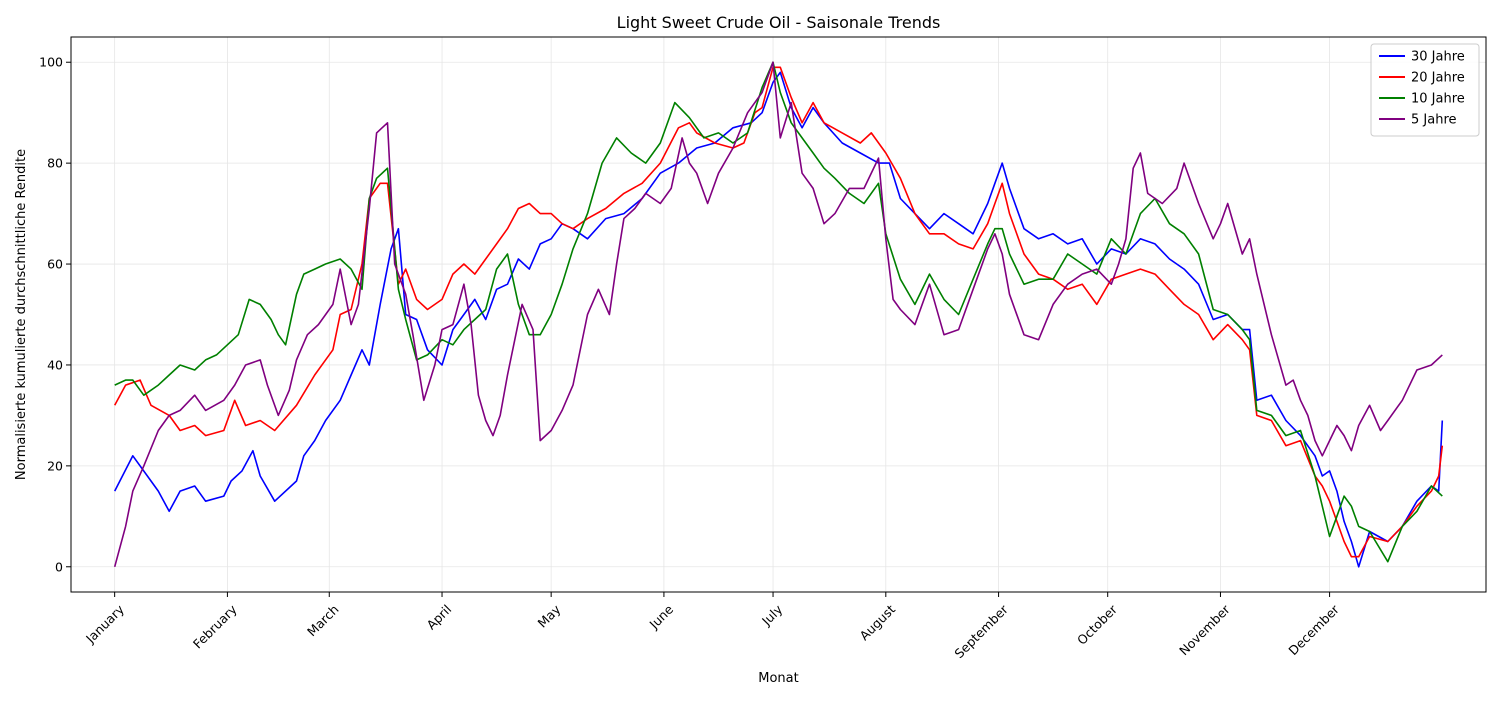 The height and width of the screenshot is (704, 1500). I want to click on legend: 30 Jahre 20 Jahre 10 Jahre 5 Jahre, so click(1425, 90).